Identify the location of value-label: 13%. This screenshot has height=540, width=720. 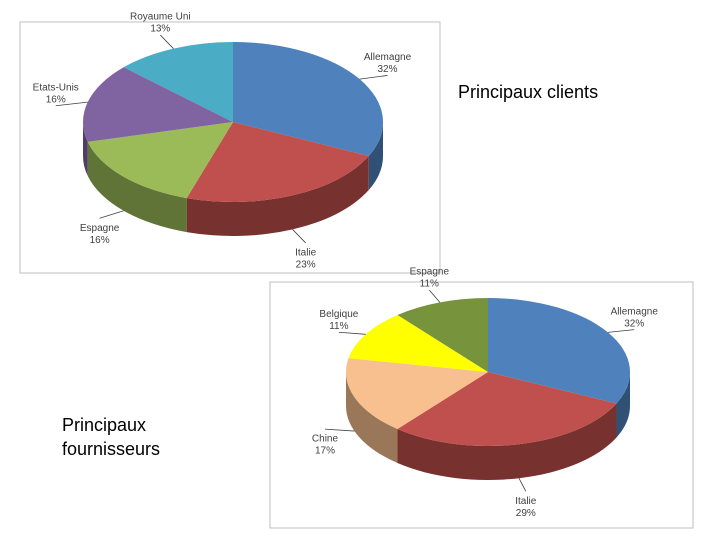
(160, 29).